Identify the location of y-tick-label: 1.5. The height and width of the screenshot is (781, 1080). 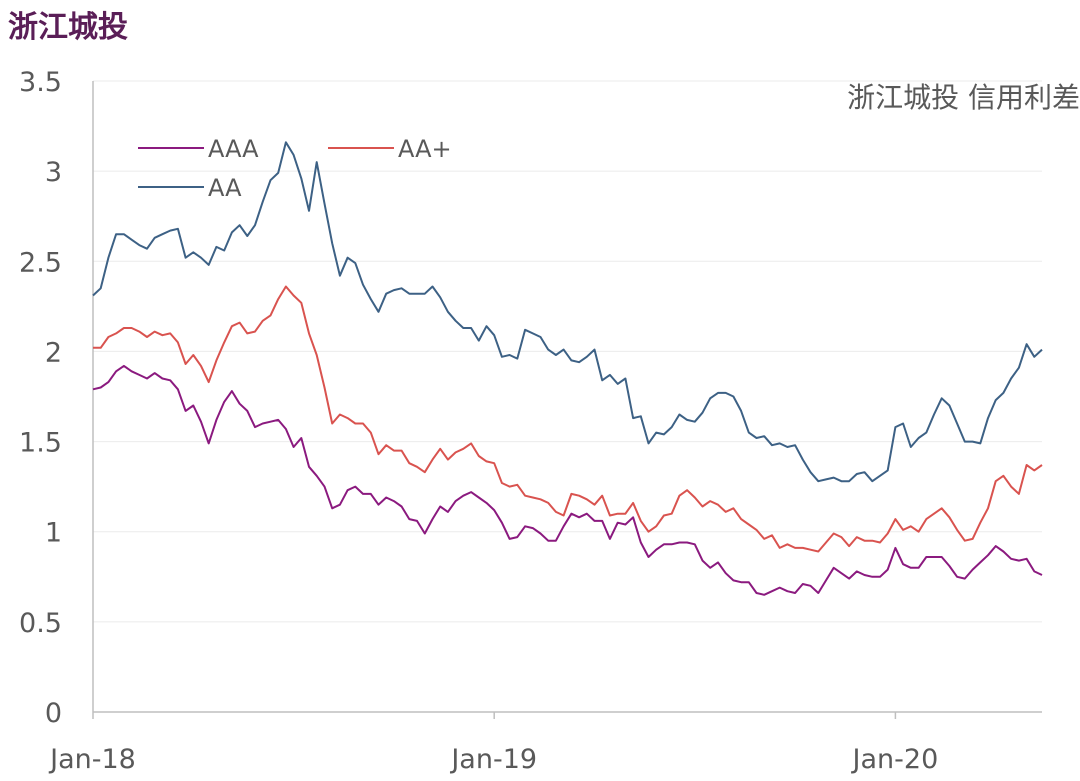
(40, 443).